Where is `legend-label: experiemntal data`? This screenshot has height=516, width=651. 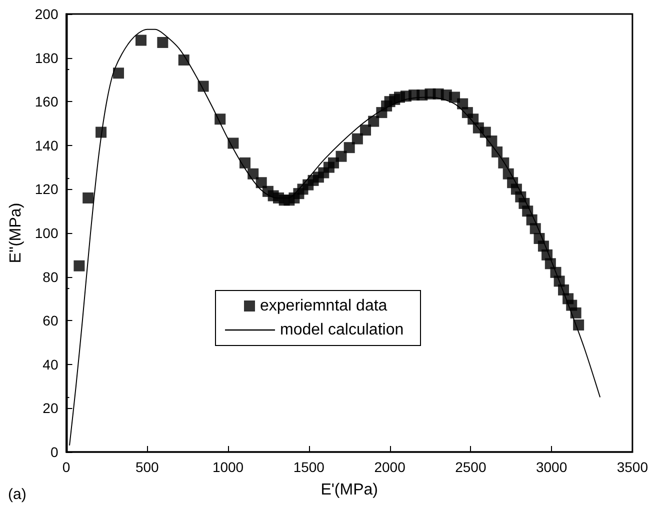
legend-label: experiemntal data is located at coordinates (324, 306).